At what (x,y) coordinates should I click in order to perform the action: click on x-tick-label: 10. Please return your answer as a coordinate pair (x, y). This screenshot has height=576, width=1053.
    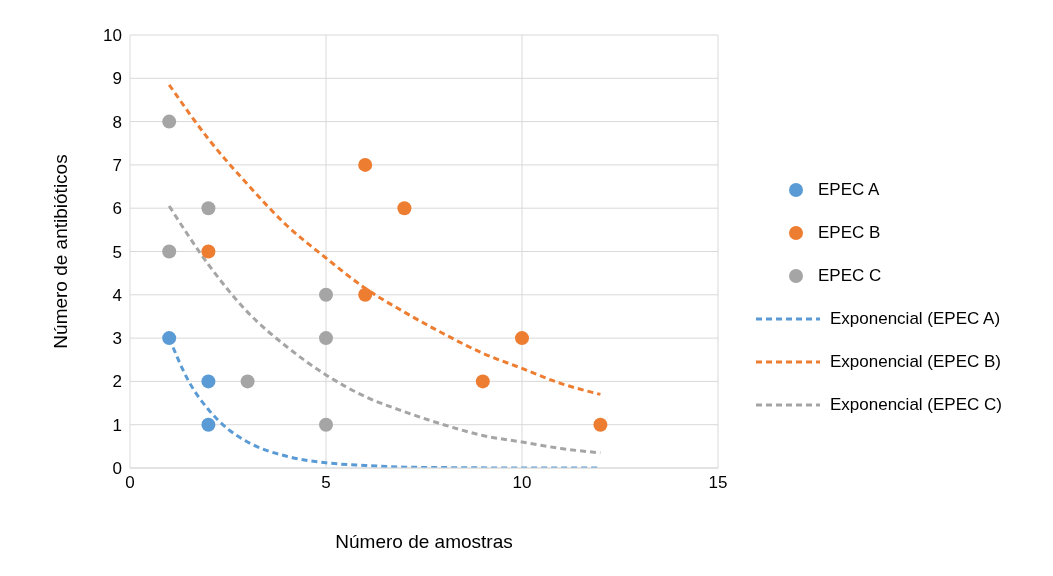
    Looking at the image, I should click on (522, 483).